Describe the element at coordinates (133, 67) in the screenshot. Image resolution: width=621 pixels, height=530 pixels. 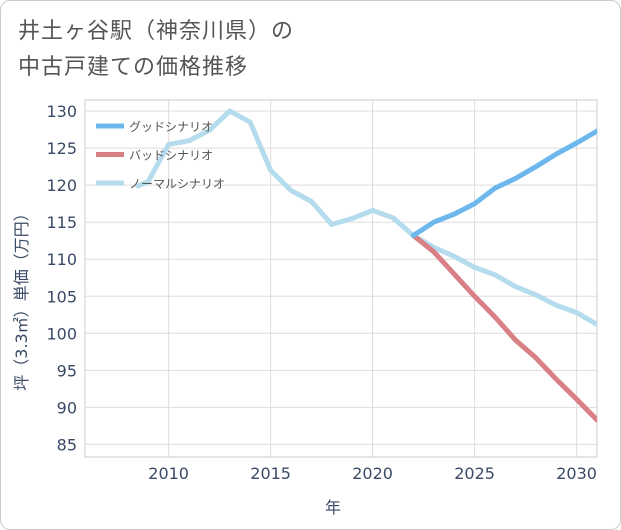
I see `chart-title-line-2: 中古戸建ての価格推移` at that location.